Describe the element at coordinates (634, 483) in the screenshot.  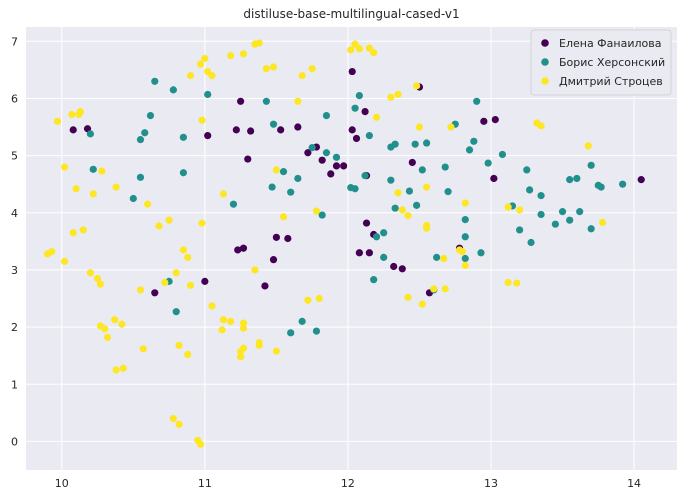
I see `x-tick-label: 14` at that location.